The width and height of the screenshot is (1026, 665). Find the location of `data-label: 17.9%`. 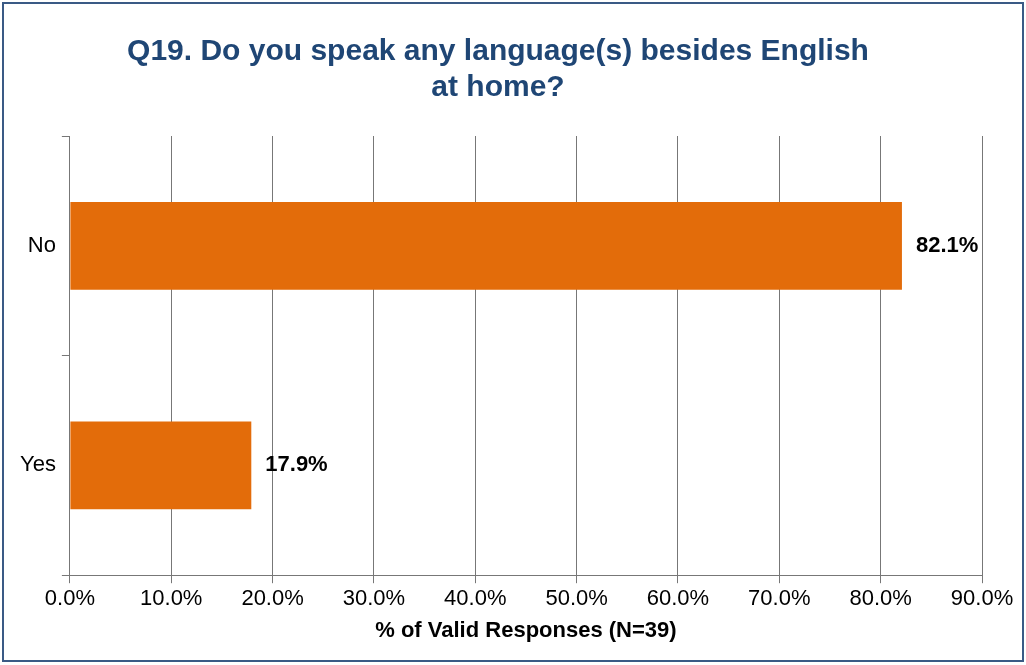

data-label: 17.9% is located at coordinates (296, 464).